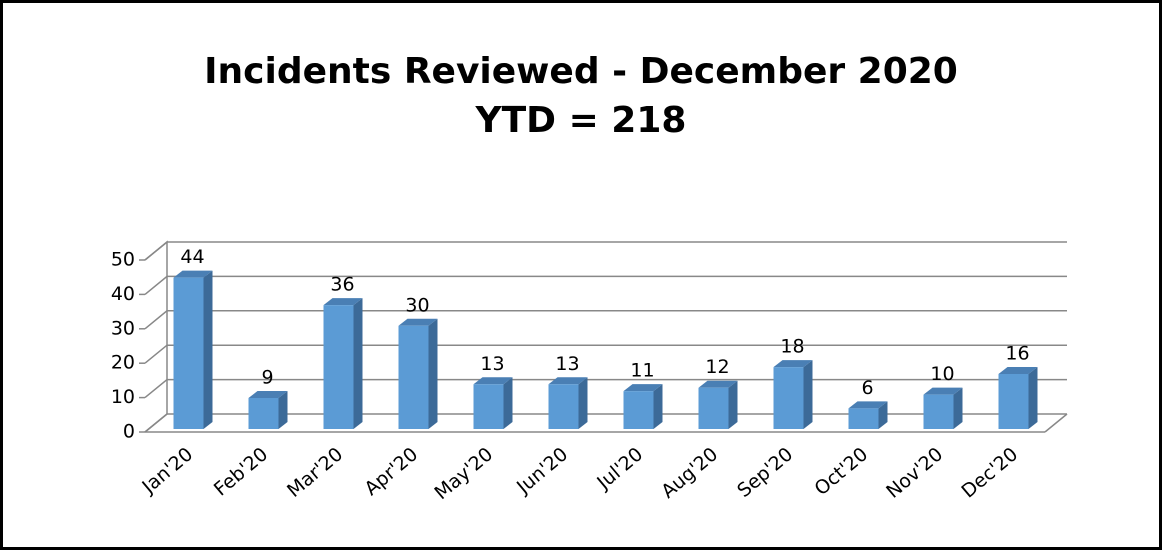 This screenshot has height=550, width=1162. Describe the element at coordinates (192, 257) in the screenshot. I see `value-label: 44` at that location.